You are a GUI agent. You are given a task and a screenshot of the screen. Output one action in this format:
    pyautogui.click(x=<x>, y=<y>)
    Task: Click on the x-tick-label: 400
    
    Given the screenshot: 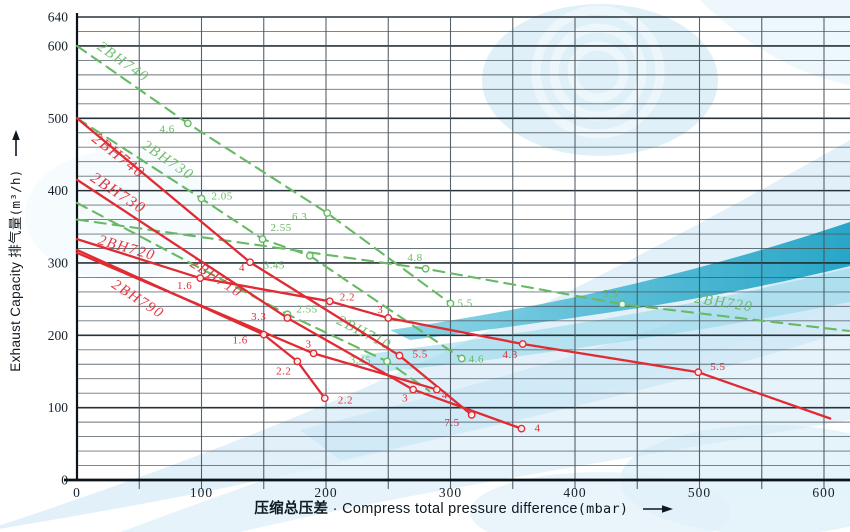 What is the action you would take?
    pyautogui.click(x=574, y=492)
    